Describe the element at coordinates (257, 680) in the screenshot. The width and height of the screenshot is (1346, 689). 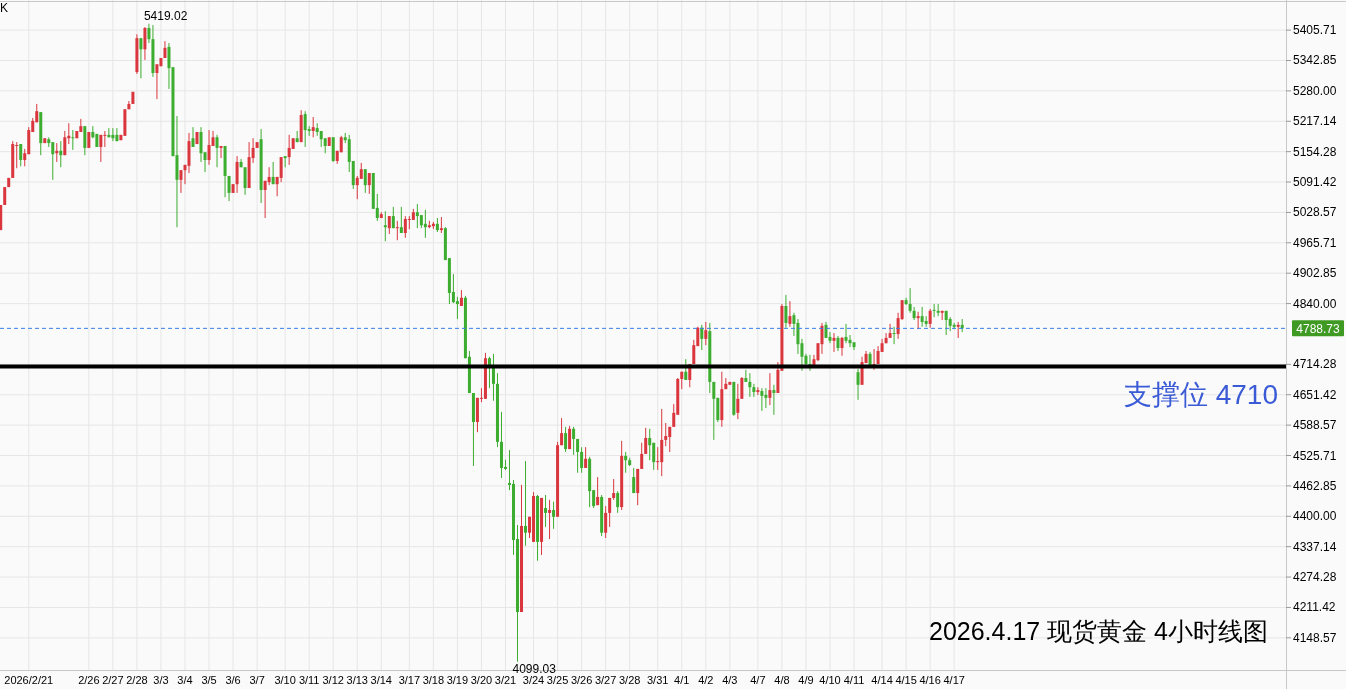
I see `x-tick-label: 3/7` at that location.